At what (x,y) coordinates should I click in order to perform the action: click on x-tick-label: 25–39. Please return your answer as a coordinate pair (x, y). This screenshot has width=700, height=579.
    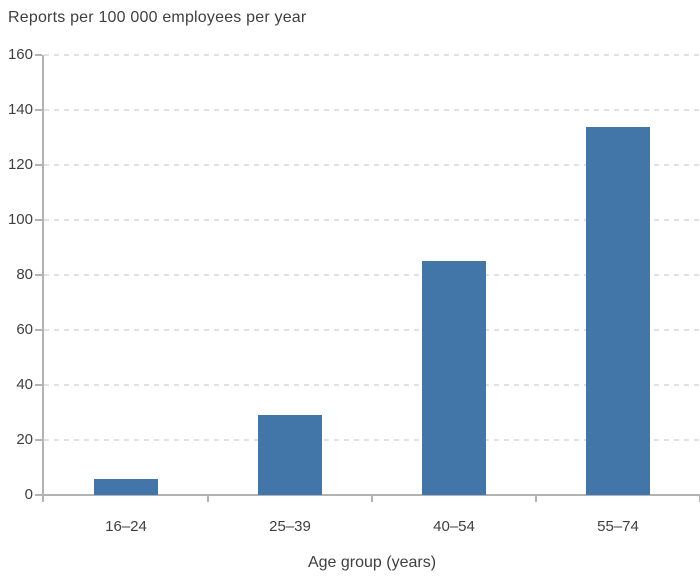
    Looking at the image, I should click on (290, 526).